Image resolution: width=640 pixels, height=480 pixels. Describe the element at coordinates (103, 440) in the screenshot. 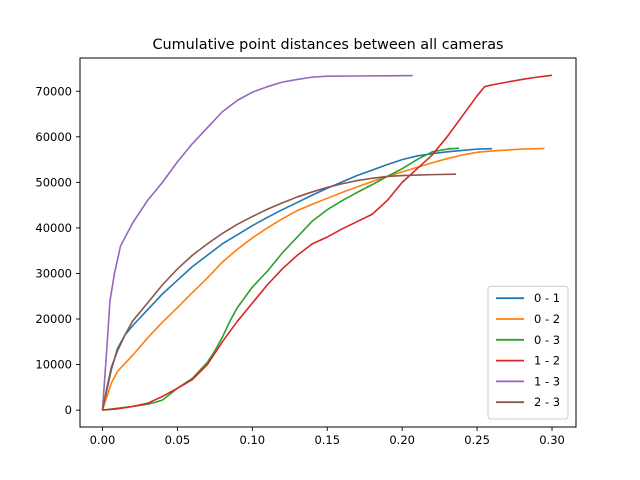

I see `x-tick-label: 0.00` at that location.